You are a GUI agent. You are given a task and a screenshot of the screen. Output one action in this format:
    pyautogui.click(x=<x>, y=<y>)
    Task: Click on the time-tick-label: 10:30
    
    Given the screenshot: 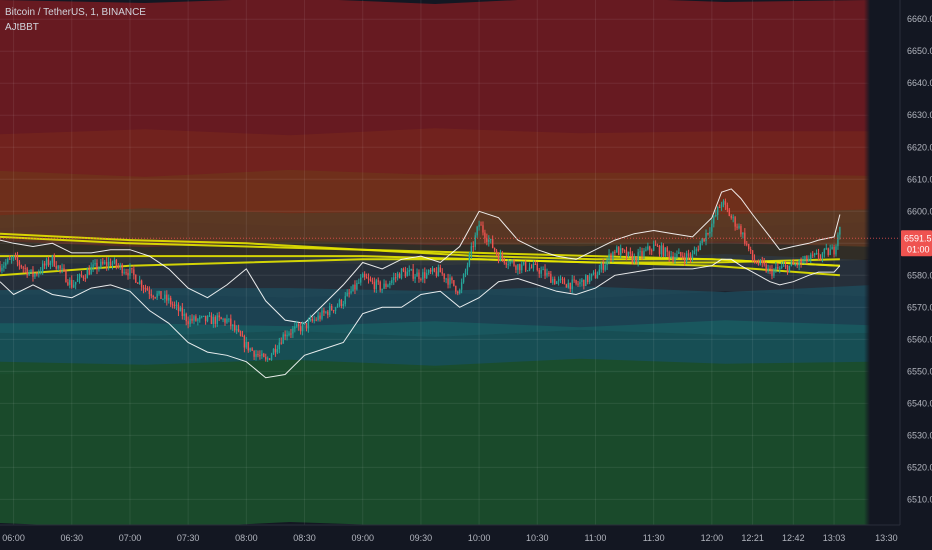 What is the action you would take?
    pyautogui.click(x=537, y=538)
    